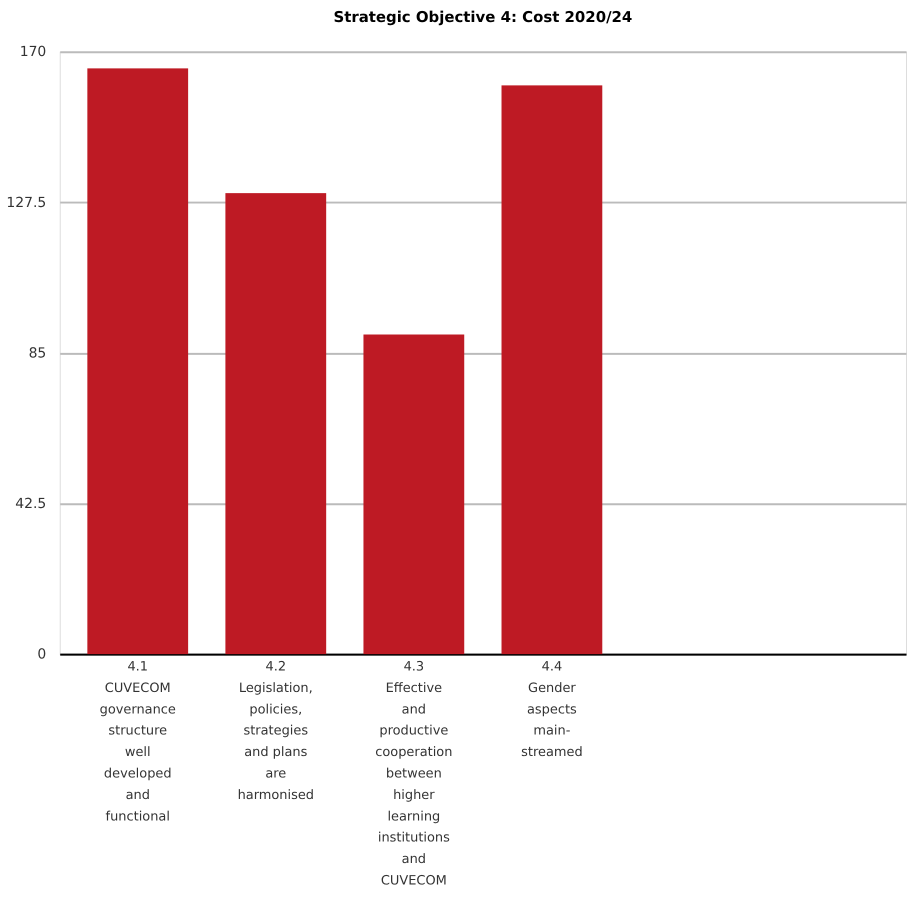  Describe the element at coordinates (276, 731) in the screenshot. I see `x-tick-label: 4.2 Legislation, policies, strategies and plans are harmonised` at that location.